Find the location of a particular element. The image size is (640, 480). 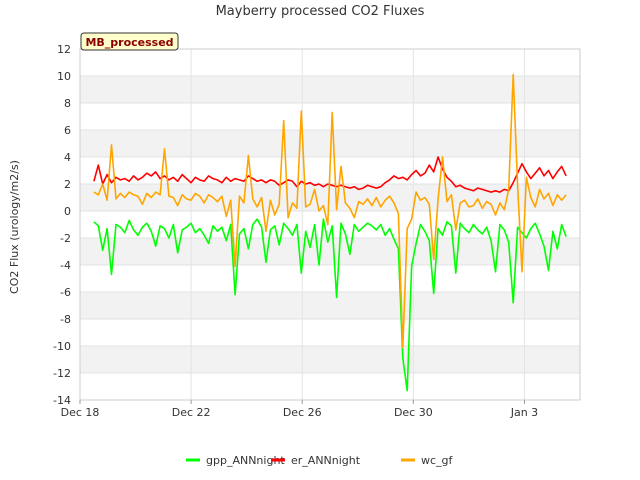

y-tick-label: -12 is located at coordinates (62, 373).